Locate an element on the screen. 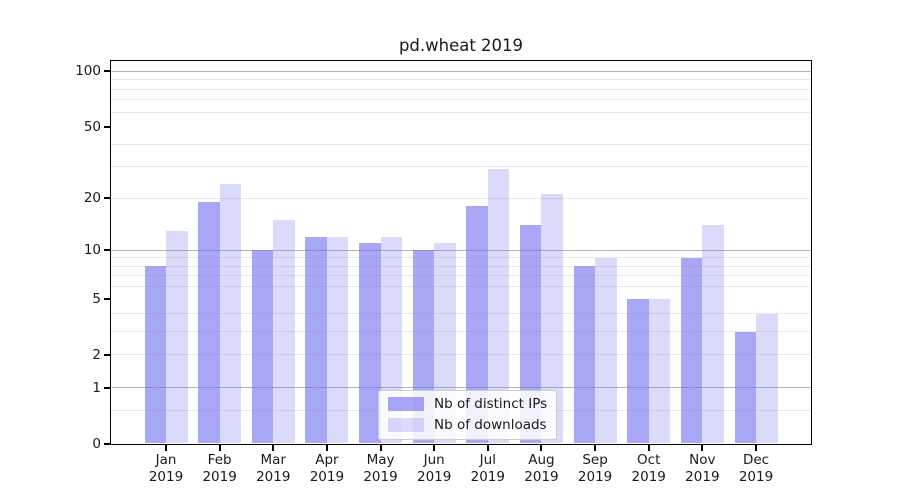 The width and height of the screenshot is (900, 500). x-tick-label: Jun 2019 is located at coordinates (434, 469).